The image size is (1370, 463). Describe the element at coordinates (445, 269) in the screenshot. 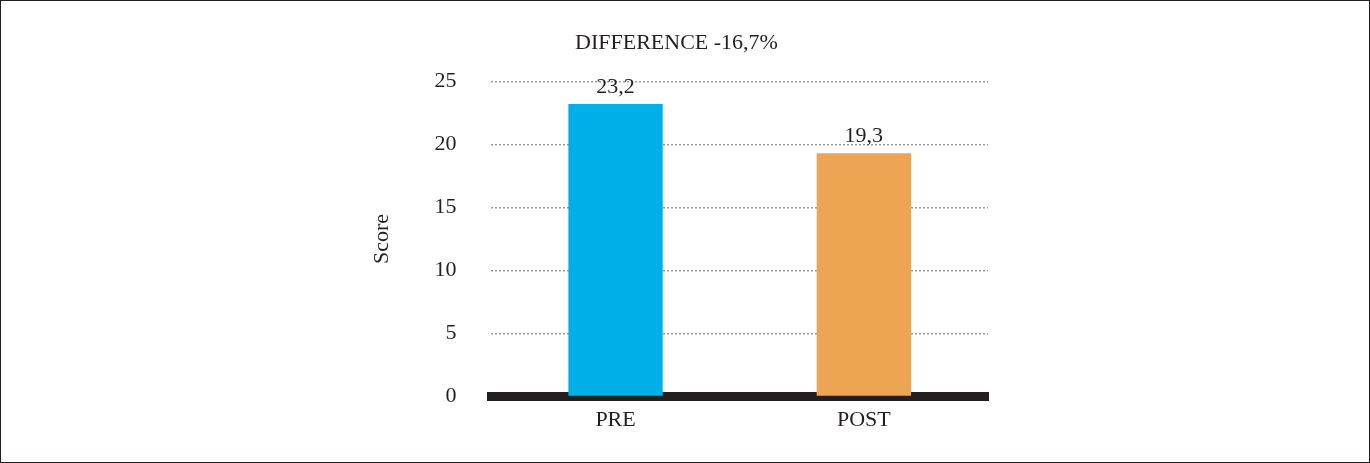

I see `y-tick-label: 10` at that location.